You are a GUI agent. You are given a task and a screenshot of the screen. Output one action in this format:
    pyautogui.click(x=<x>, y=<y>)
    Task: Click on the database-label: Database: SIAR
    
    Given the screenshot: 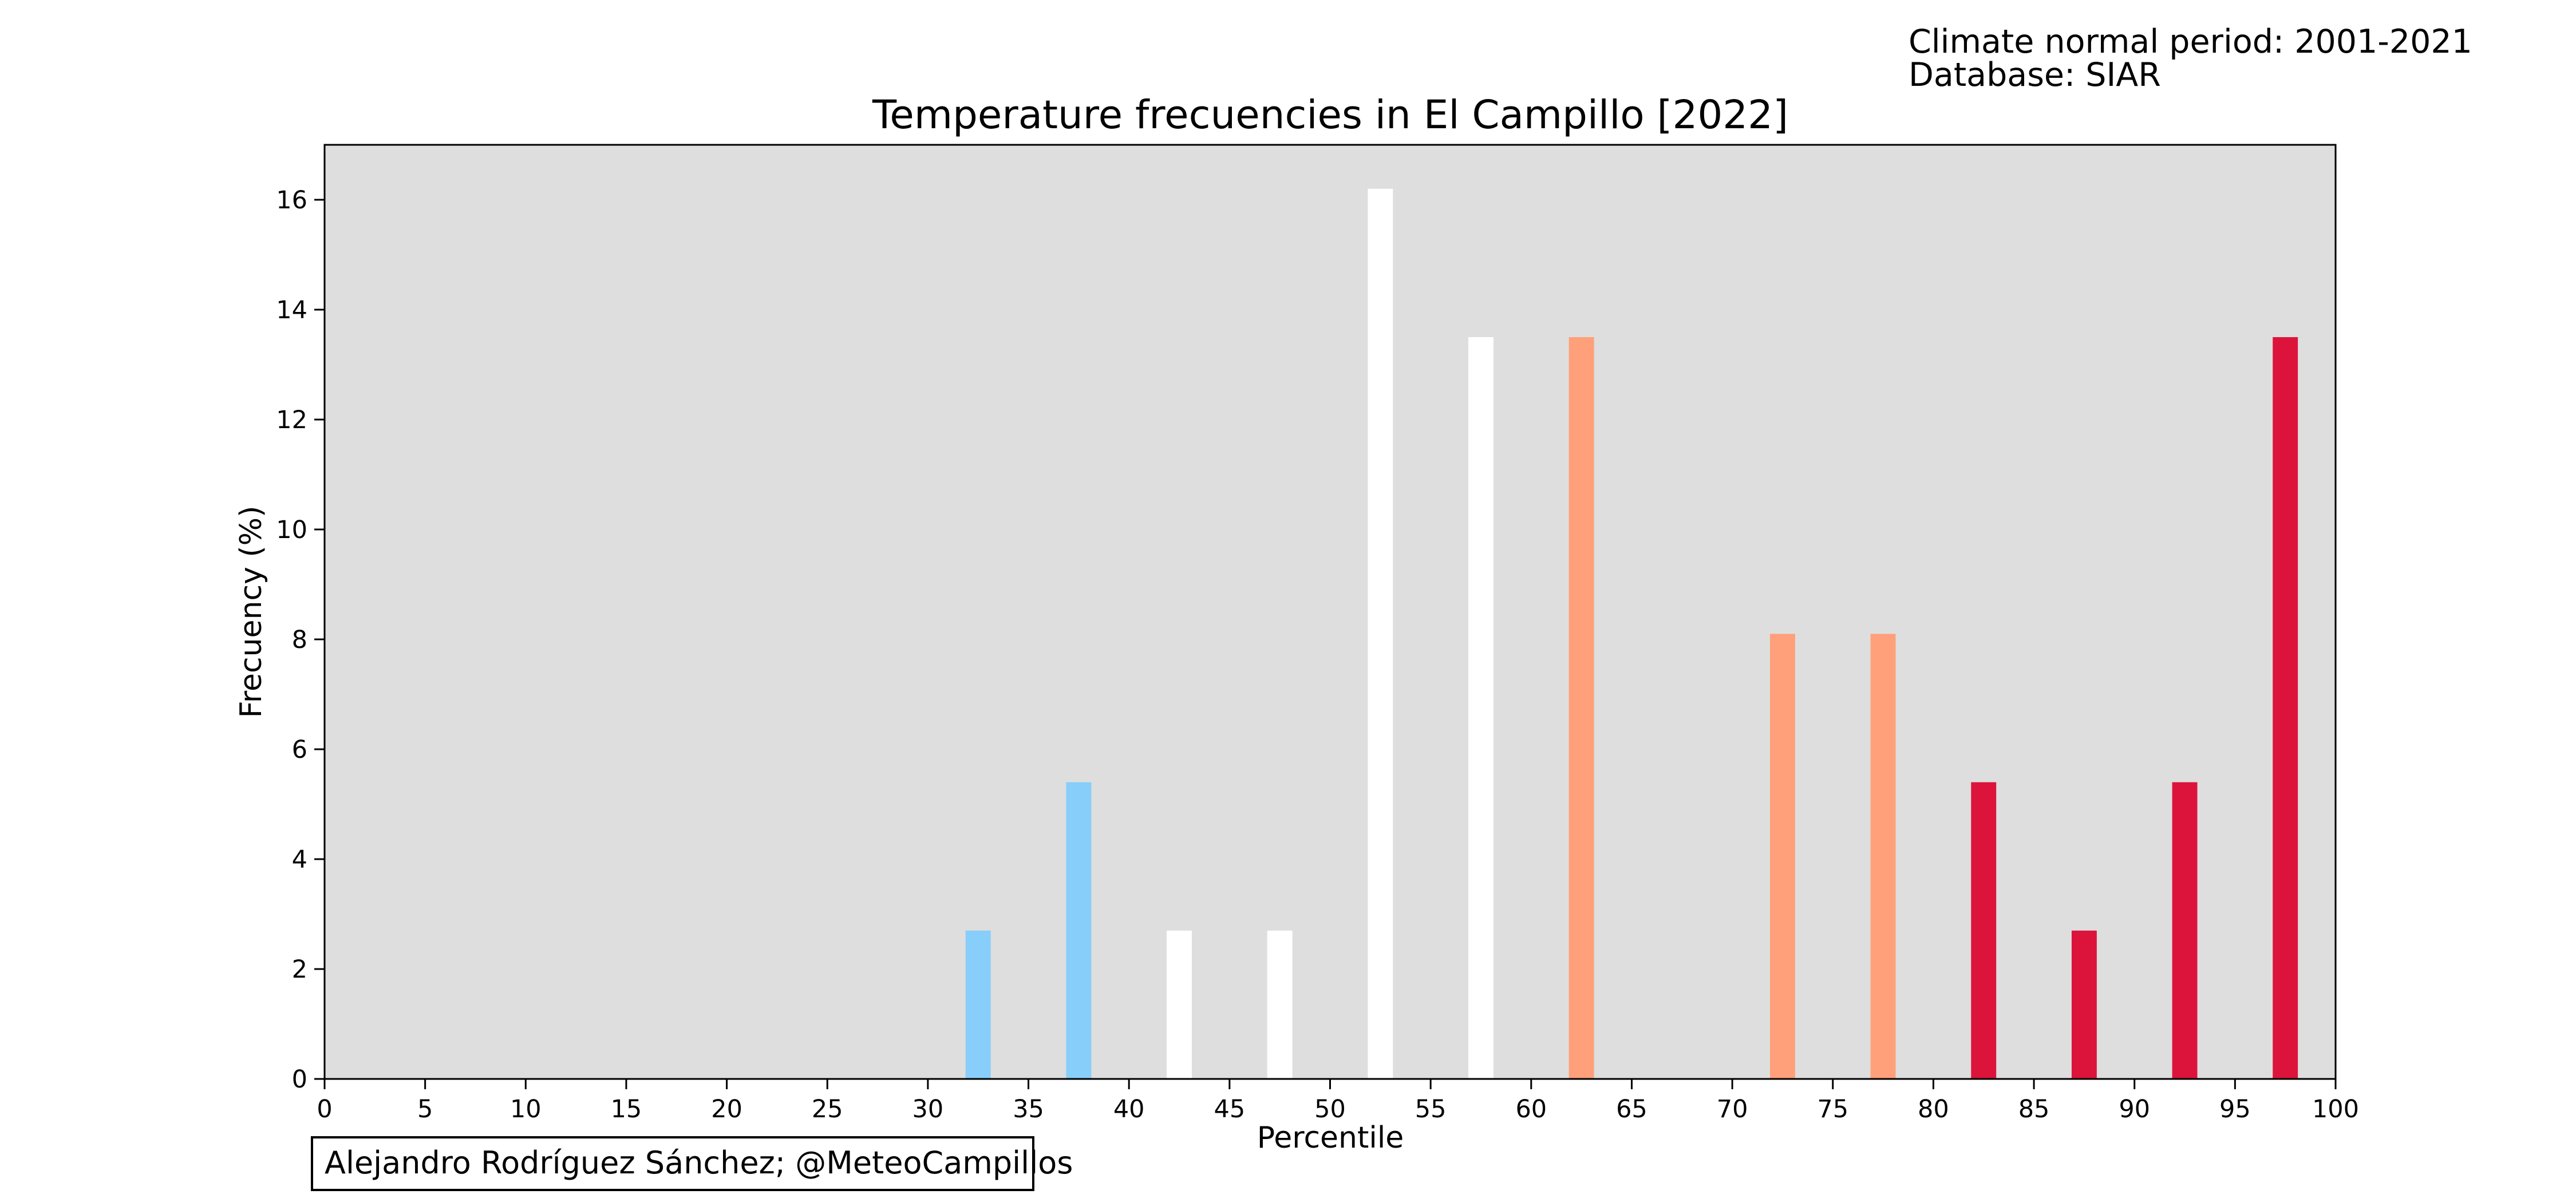 What is the action you would take?
    pyautogui.click(x=2035, y=75)
    